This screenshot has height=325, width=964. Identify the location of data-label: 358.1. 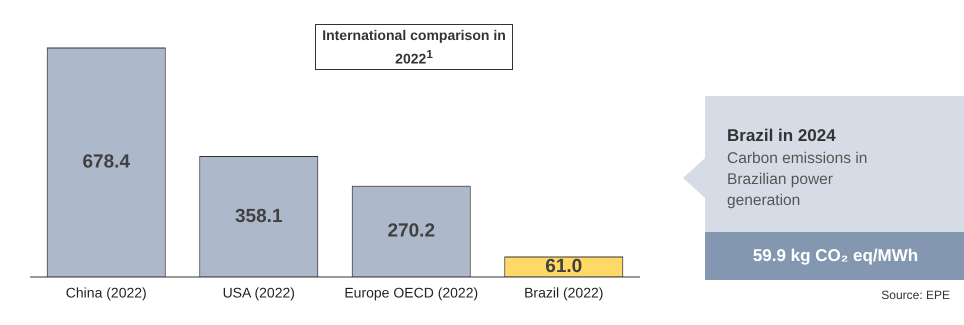
(258, 216).